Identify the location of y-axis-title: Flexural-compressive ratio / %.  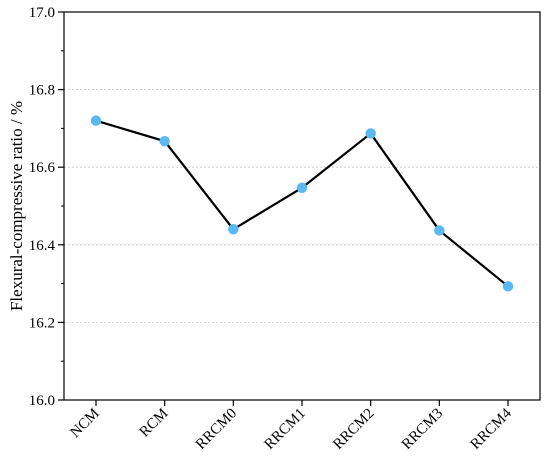
(16, 206).